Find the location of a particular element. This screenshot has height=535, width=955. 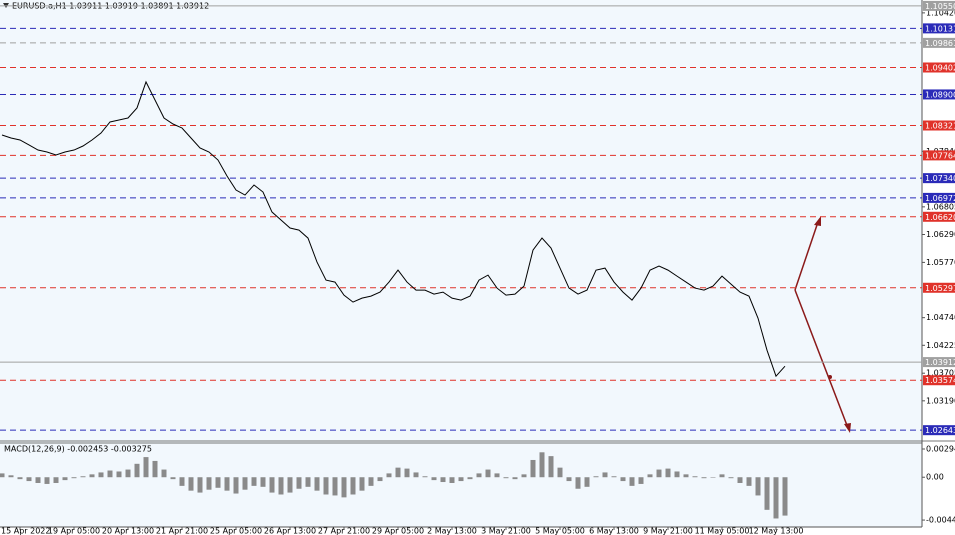

level-label: 1.02643 is located at coordinates (940, 430).